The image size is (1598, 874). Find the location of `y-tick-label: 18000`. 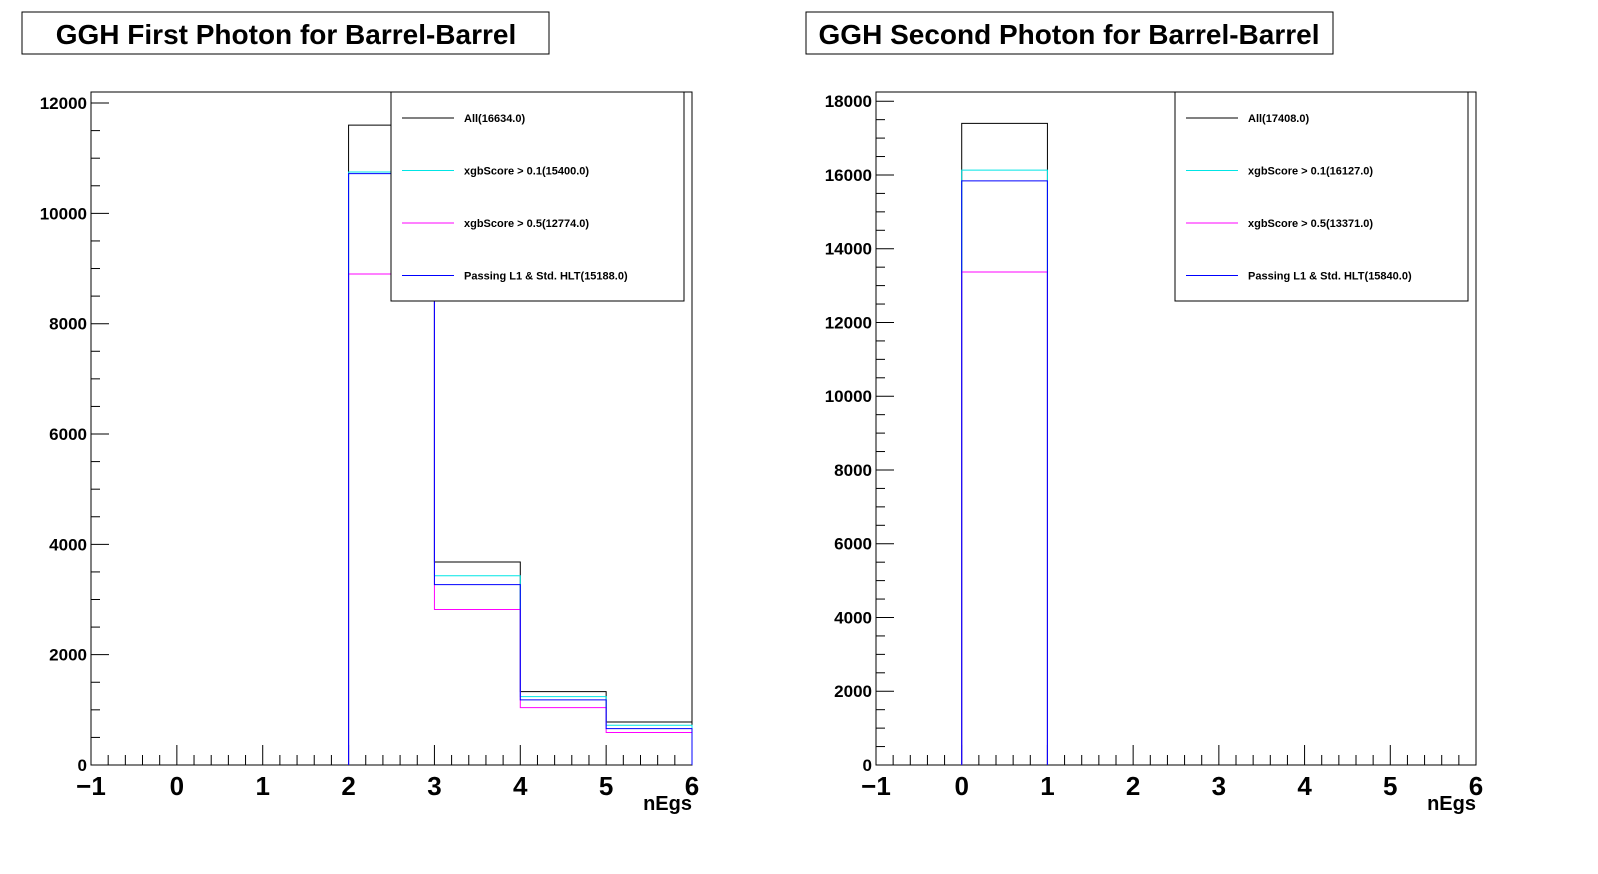

y-tick-label: 18000 is located at coordinates (848, 101).